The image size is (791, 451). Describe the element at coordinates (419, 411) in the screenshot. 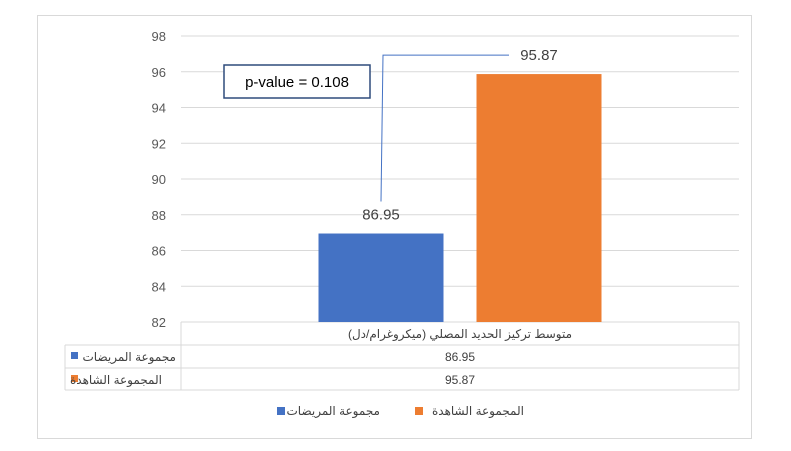

I see `legend-swatch-control` at that location.